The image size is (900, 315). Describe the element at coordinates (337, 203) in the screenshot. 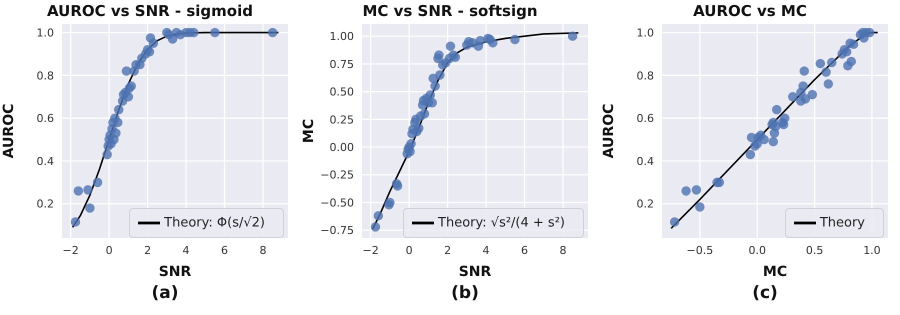

I see `y-tick-label: −0.50` at that location.